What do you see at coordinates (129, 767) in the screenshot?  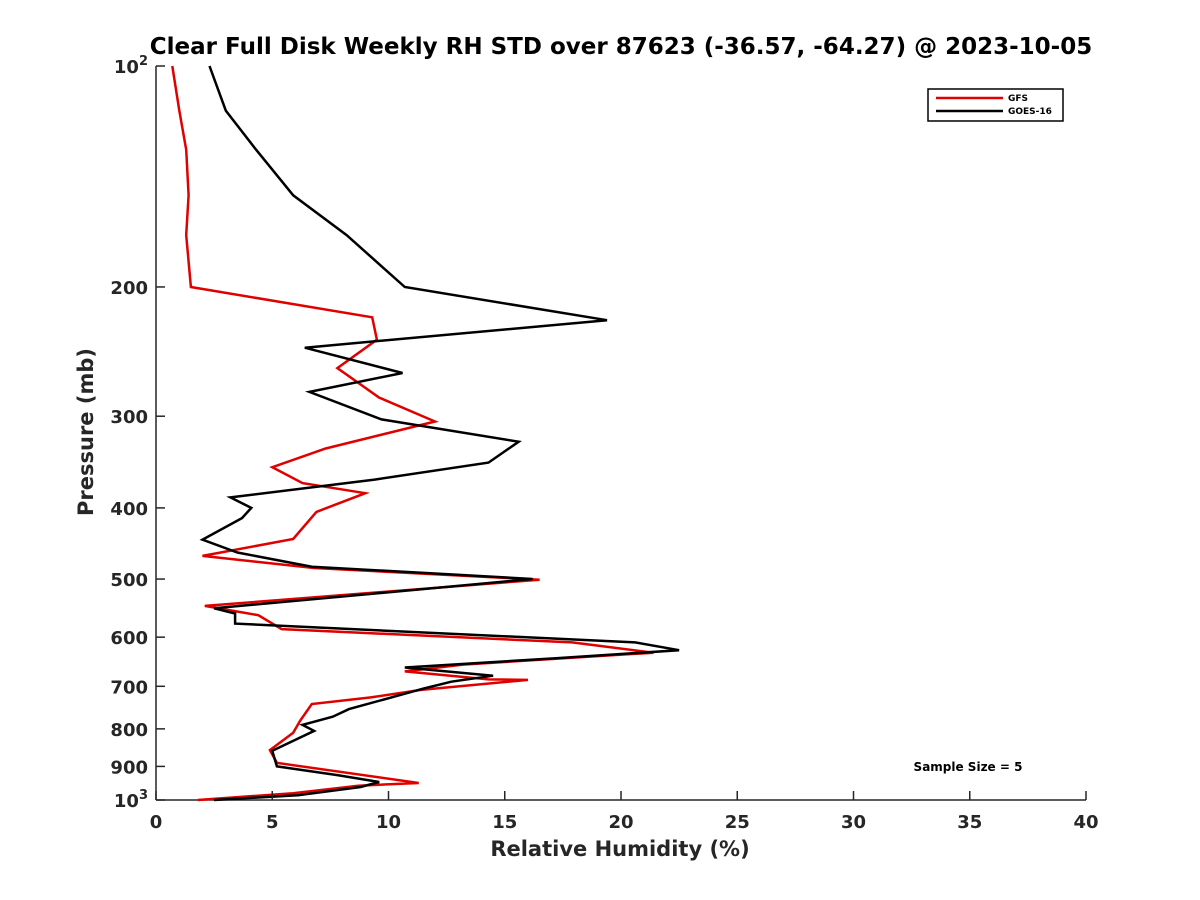 I see `y-tick-label: 900` at bounding box center [129, 767].